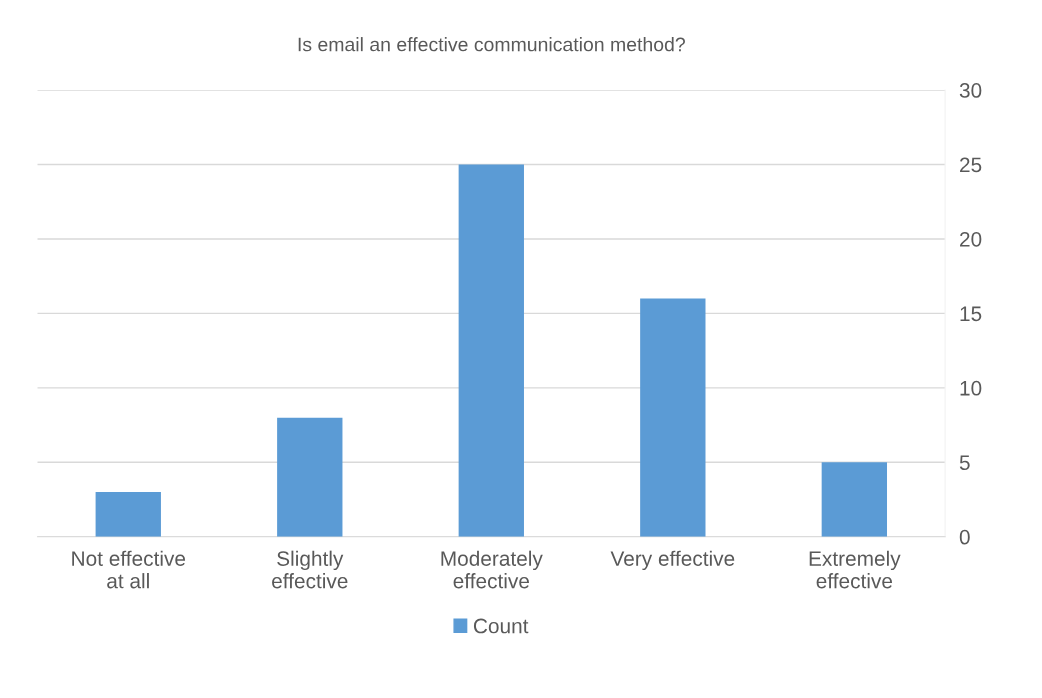 The image size is (1042, 698). Describe the element at coordinates (964, 463) in the screenshot. I see `y-tick-label: 5` at that location.